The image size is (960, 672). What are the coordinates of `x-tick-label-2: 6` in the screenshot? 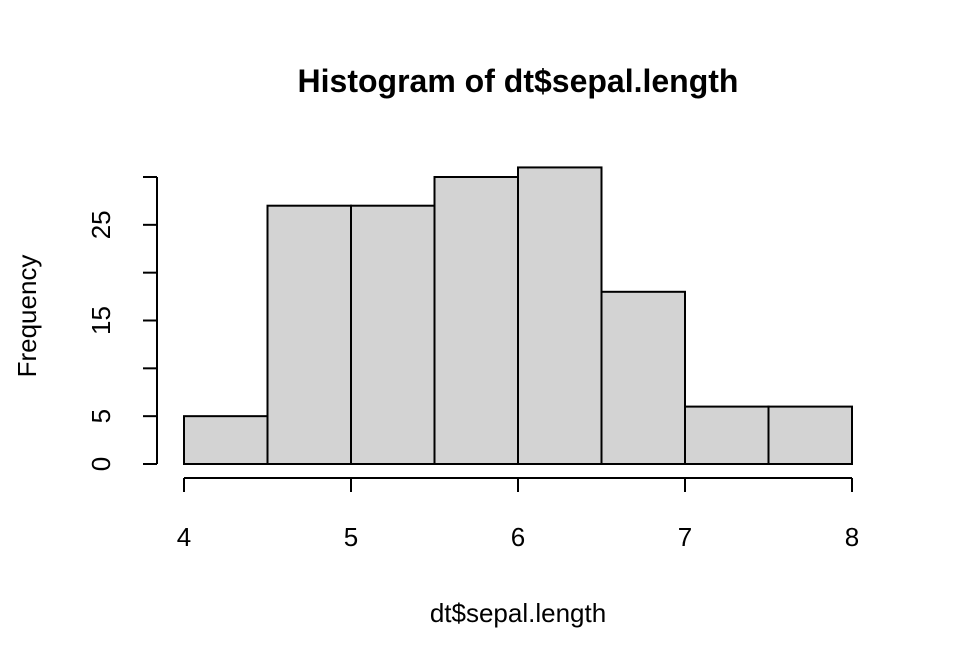 It's located at (518, 537).